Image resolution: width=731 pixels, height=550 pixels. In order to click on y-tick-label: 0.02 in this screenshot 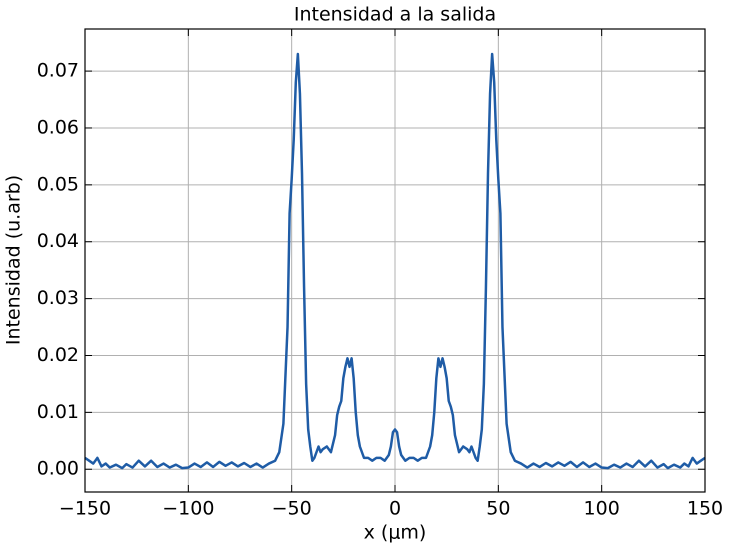, I will do `click(58, 355)`.